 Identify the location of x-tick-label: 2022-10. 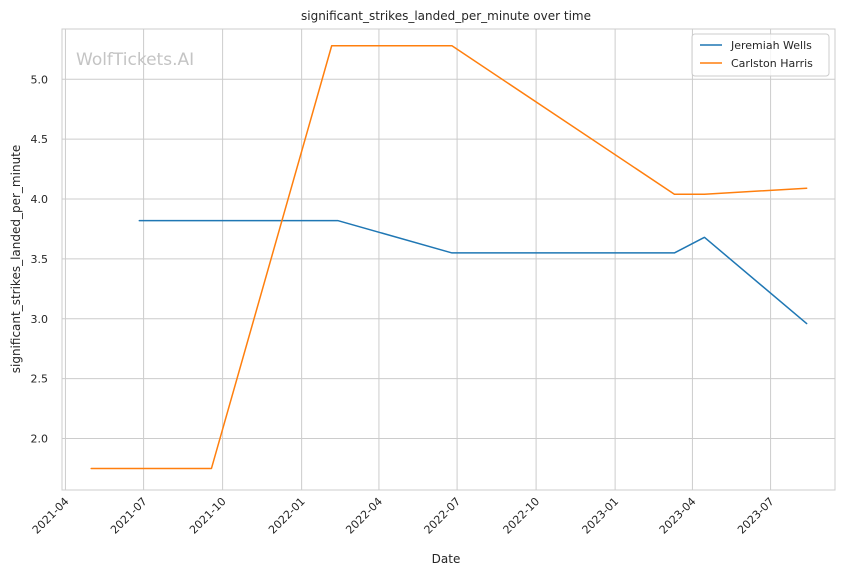
(522, 516).